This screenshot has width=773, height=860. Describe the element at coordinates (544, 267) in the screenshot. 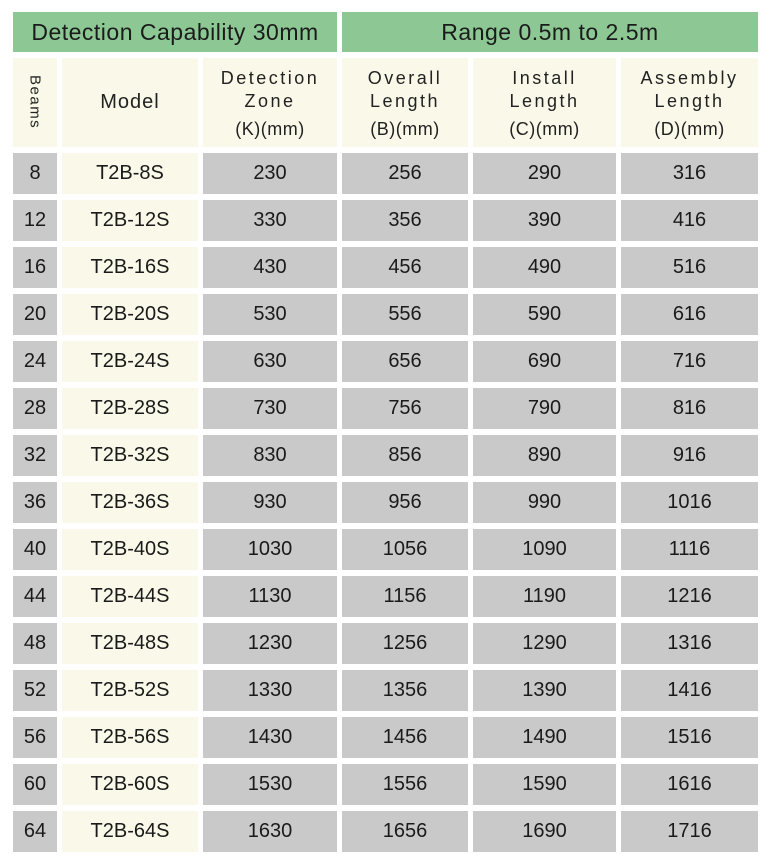

I see `row-cell-install-length: 490` at that location.